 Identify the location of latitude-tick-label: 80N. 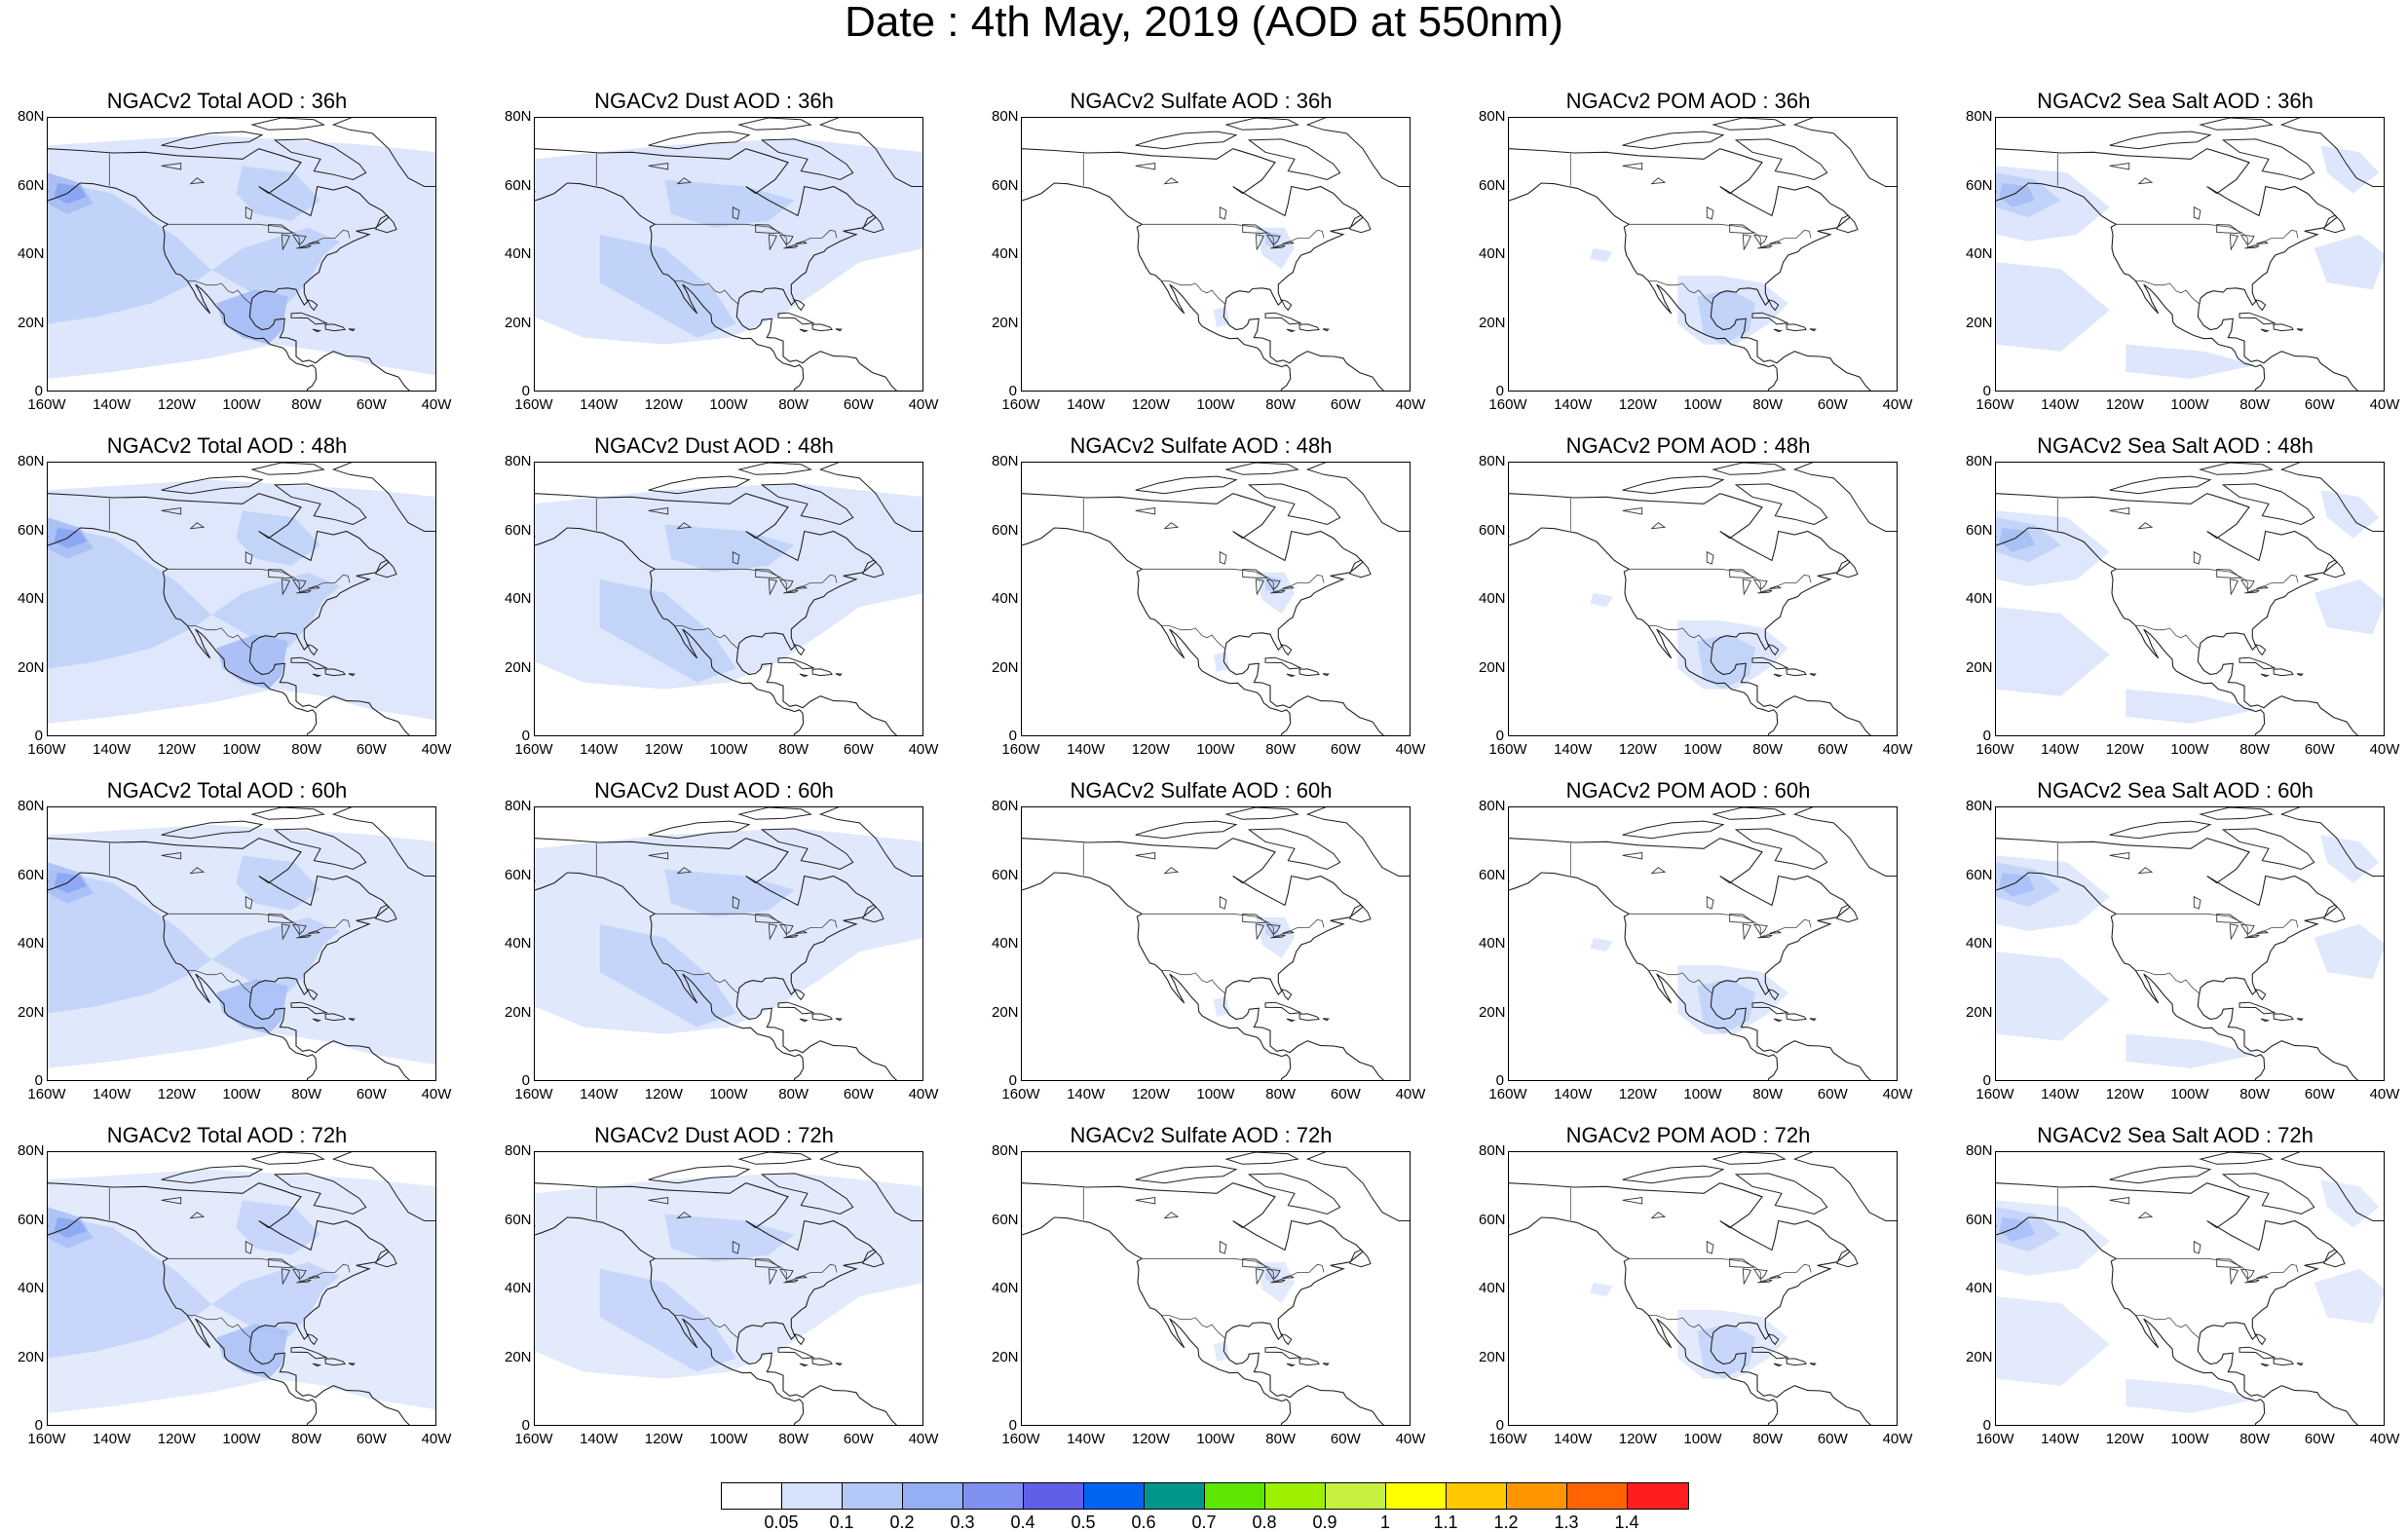
(1492, 117).